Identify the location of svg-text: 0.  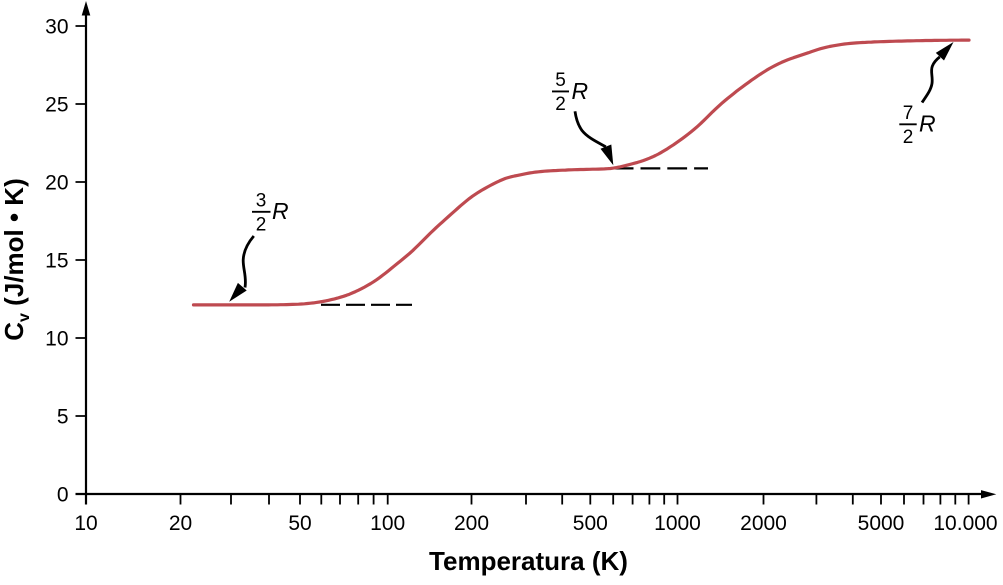
(63, 494).